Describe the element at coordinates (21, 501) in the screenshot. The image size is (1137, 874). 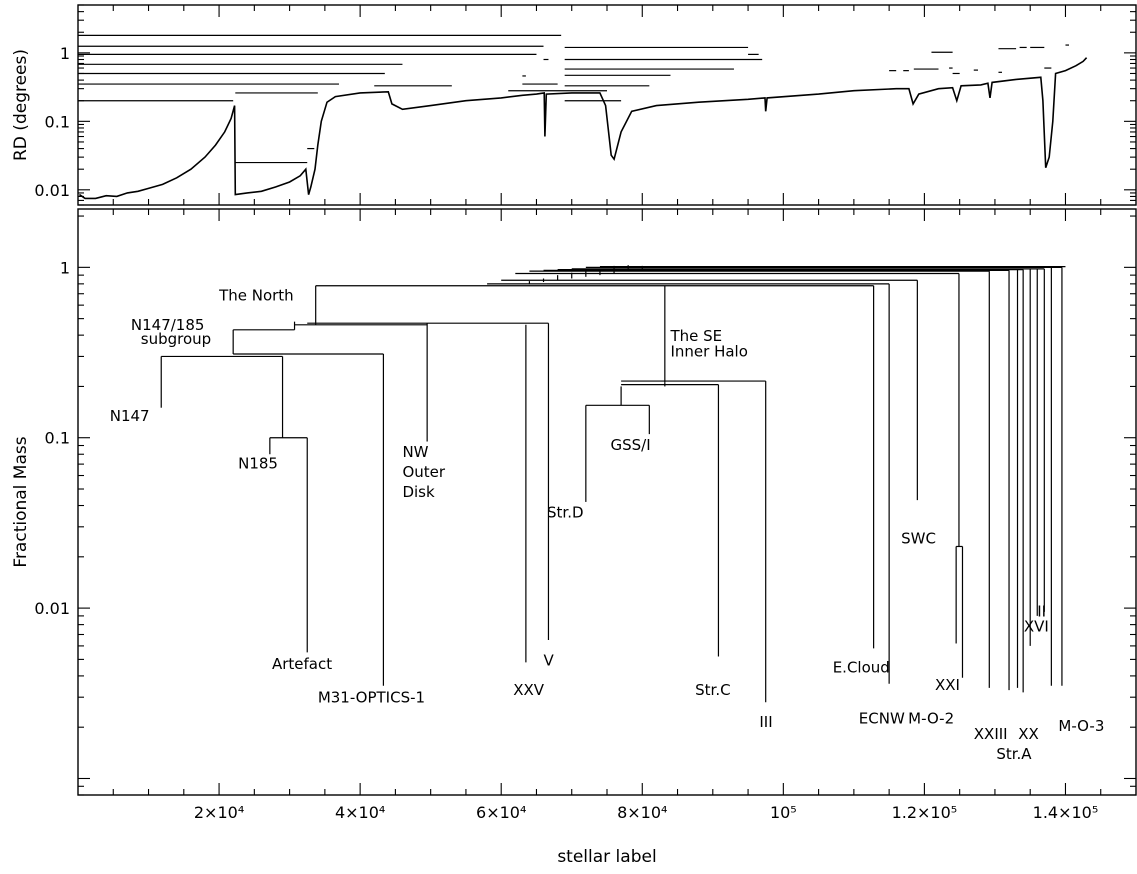
I see `dendrogram-y-axis-label: Fractional Mass` at that location.